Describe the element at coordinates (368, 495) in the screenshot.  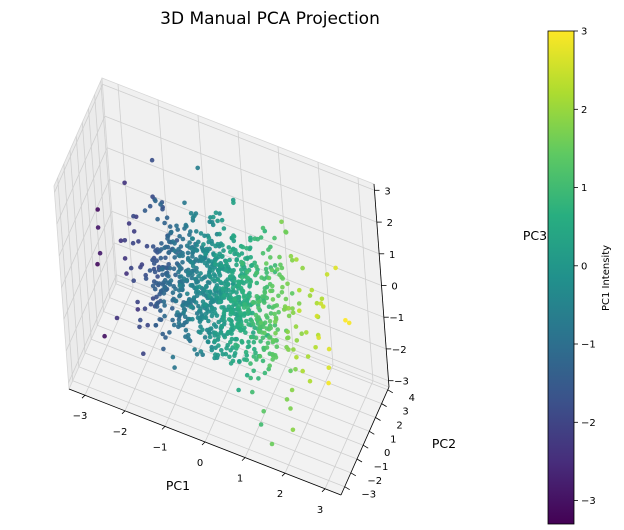
I see `y-tick-label: −3` at that location.